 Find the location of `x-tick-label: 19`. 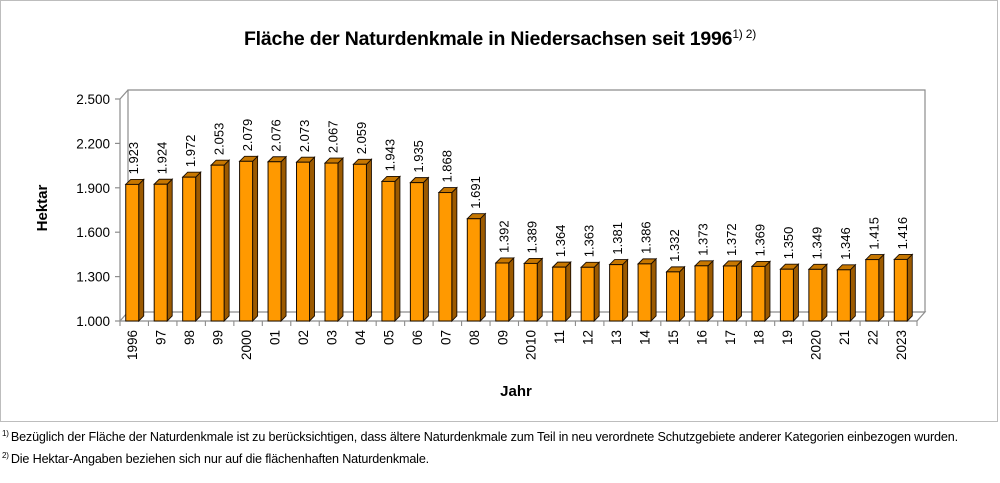

x-tick-label: 19 is located at coordinates (787, 337).